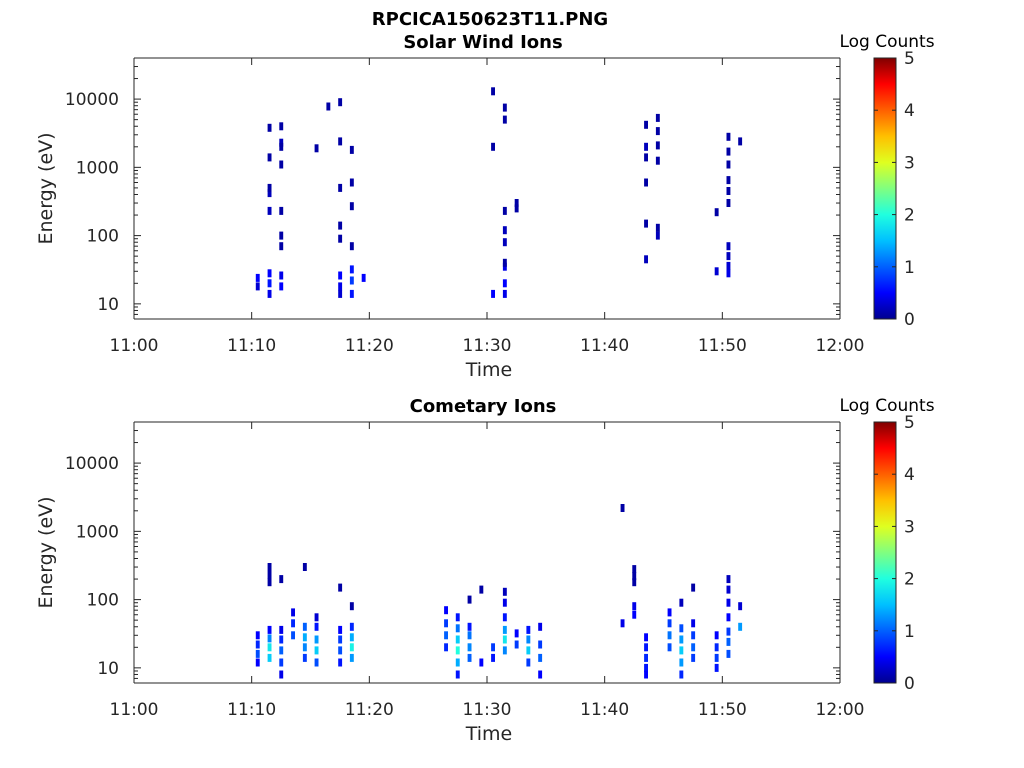 This screenshot has width=1024, height=768. Describe the element at coordinates (909, 268) in the screenshot. I see `panel1-colorbar-tick-label: 1` at that location.